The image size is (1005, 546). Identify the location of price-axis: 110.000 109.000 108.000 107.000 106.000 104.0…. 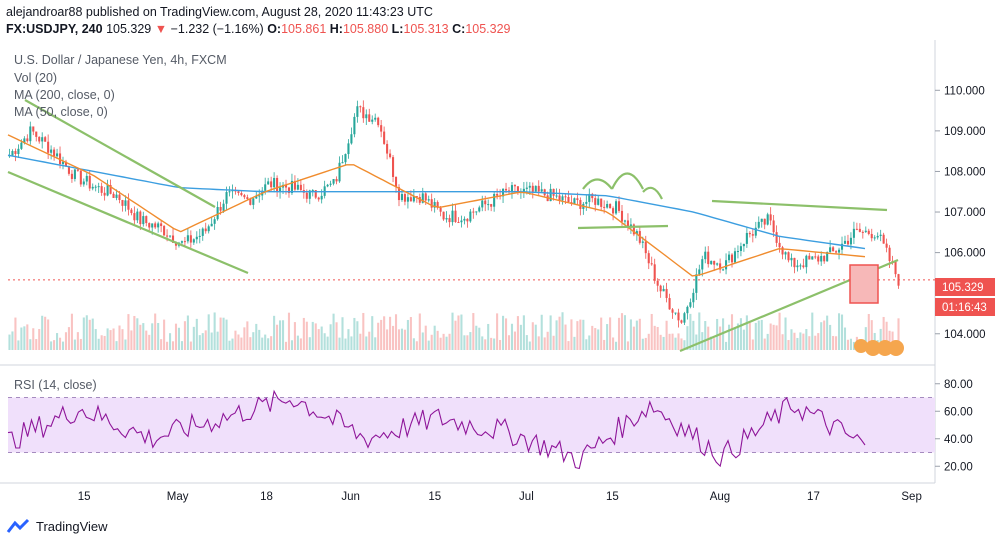
(960, 213).